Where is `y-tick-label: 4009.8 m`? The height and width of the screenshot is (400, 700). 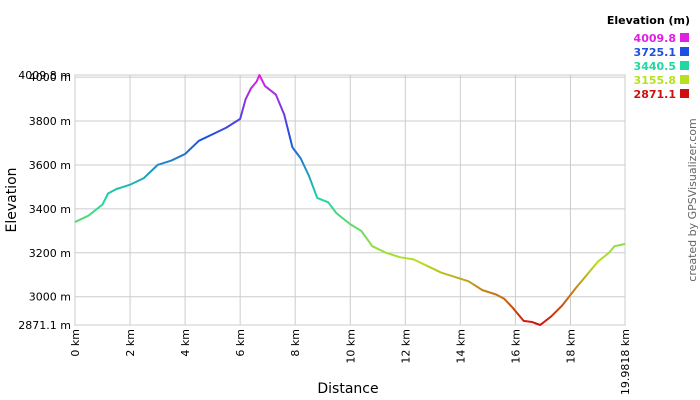
y-tick-label: 4009.8 m is located at coordinates (44, 75).